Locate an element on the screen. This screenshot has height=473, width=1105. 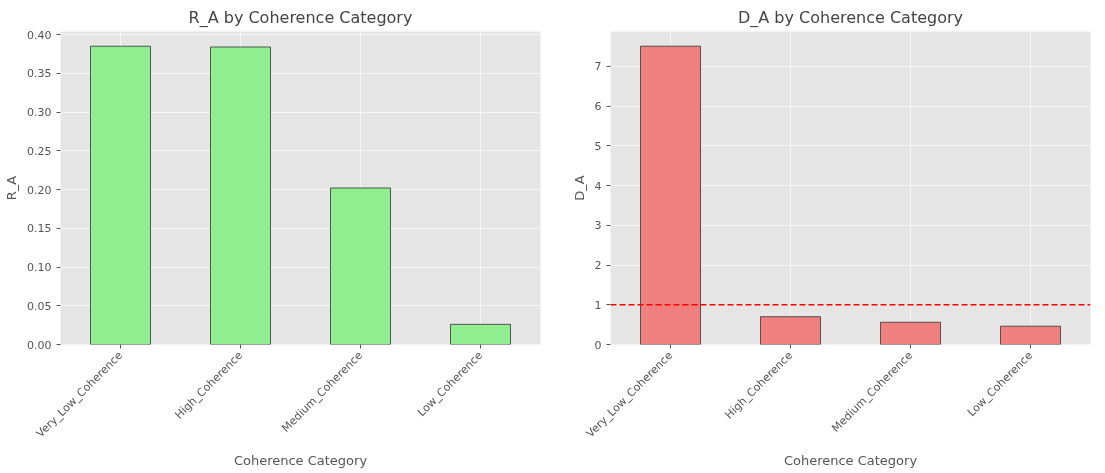
chart-title: D_A by Coherence Category is located at coordinates (850, 17).